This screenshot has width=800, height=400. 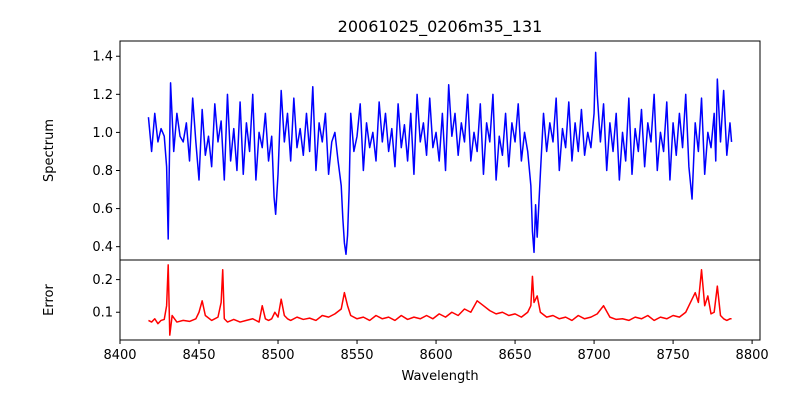 I want to click on error-y-axis-label: Error, so click(x=49, y=300).